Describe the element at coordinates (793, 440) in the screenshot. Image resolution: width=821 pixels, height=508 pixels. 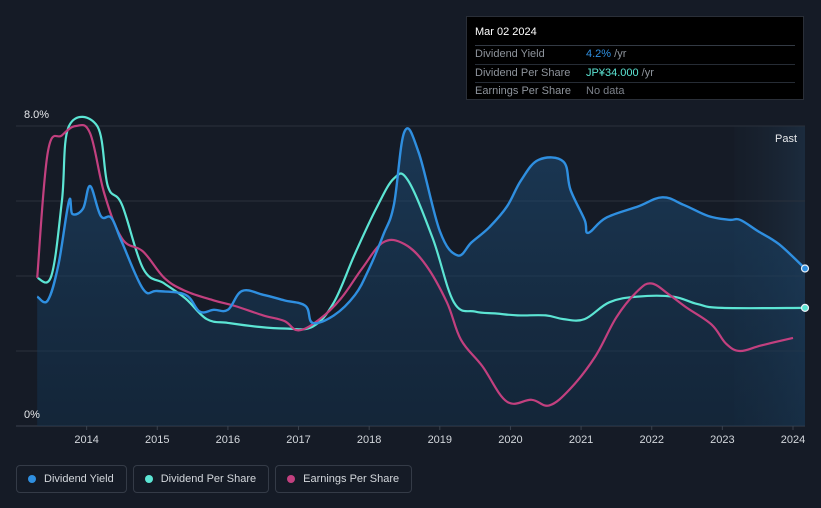
I see `x-tick-label: 2024` at that location.